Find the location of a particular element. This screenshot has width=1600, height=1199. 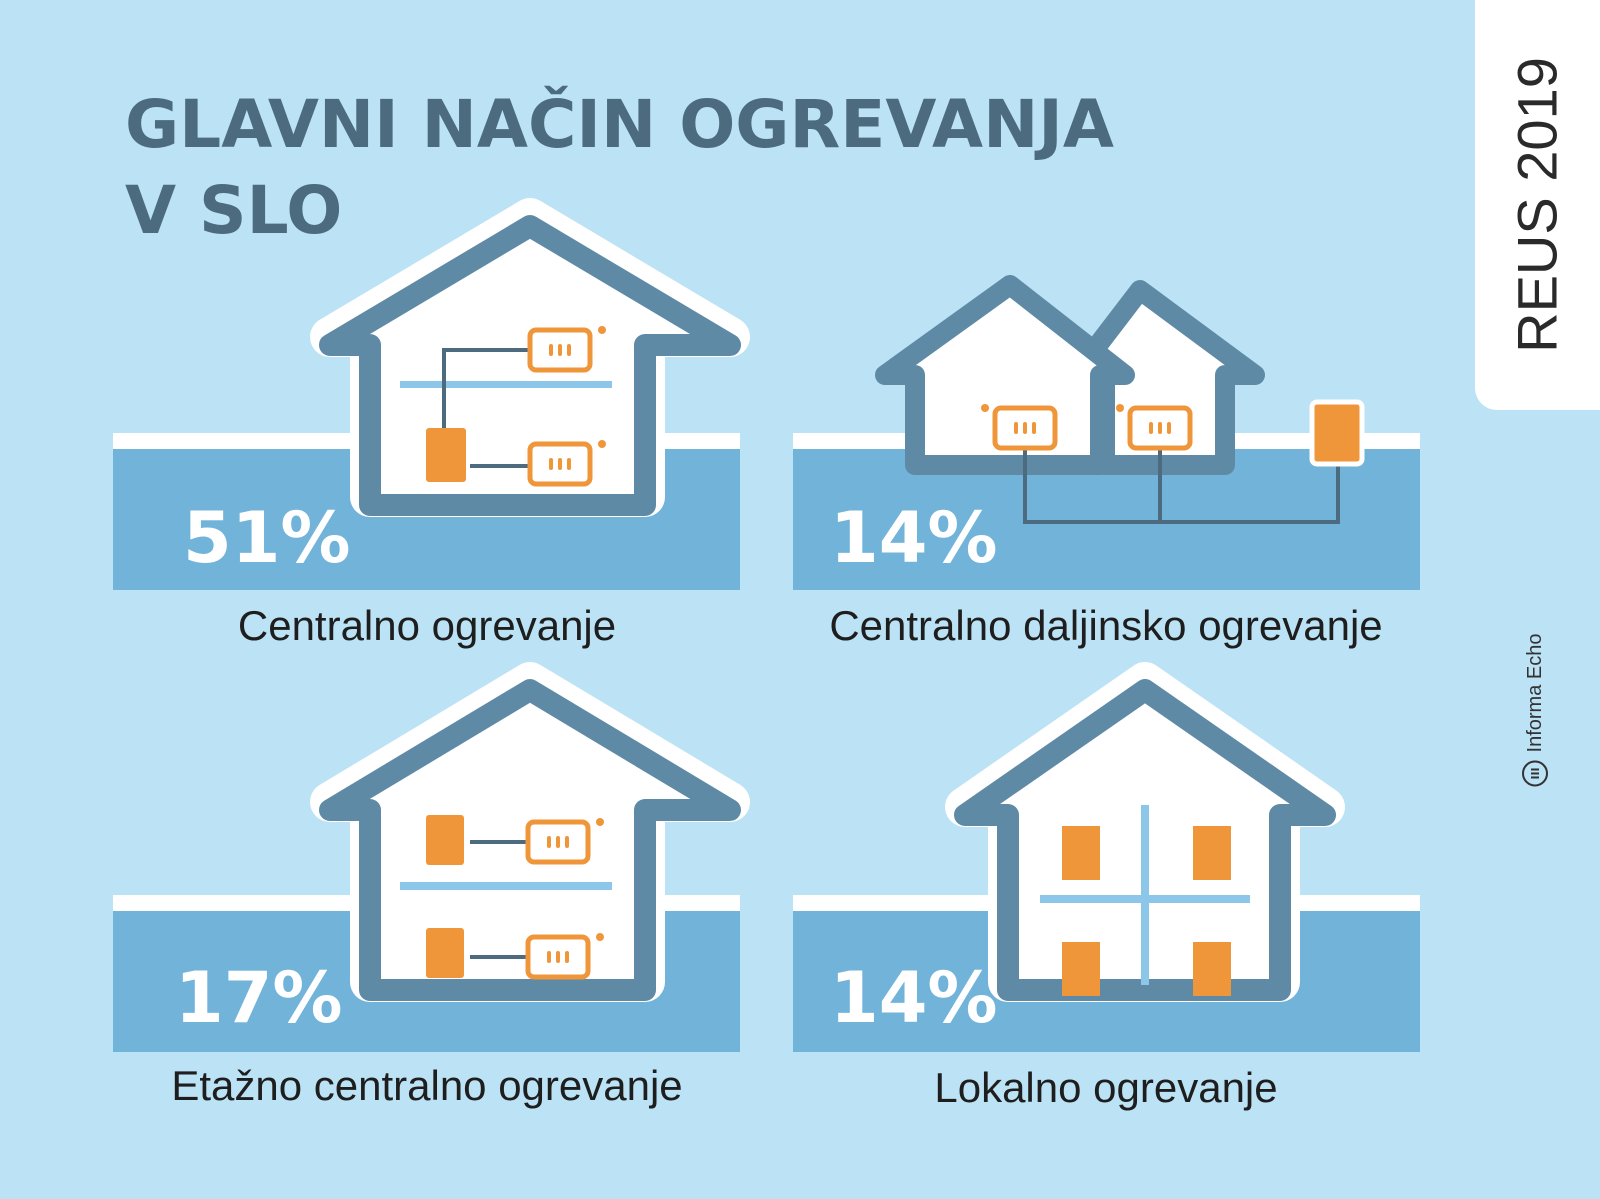

house-central-heating-icon is located at coordinates (530, 357).